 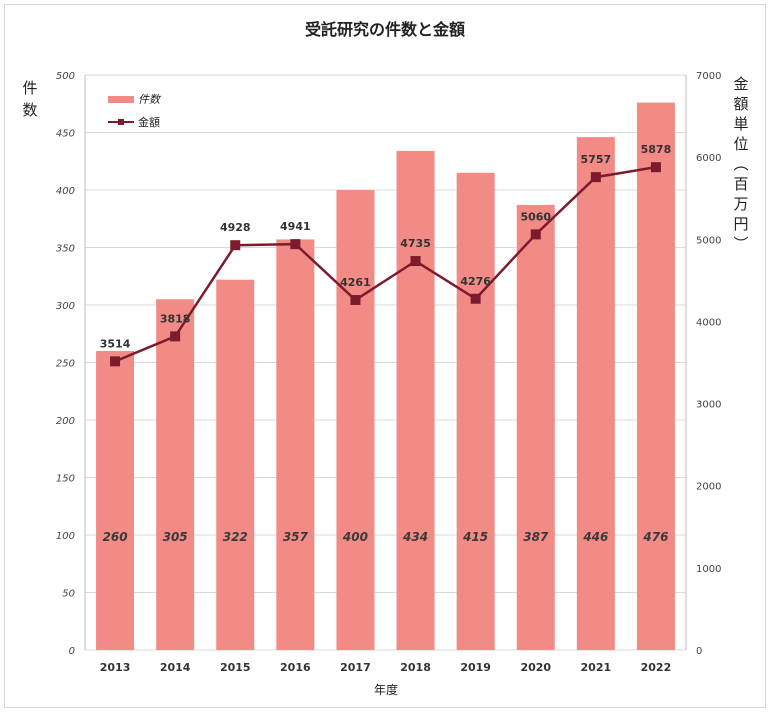 I want to click on amount-marker-2015, so click(x=235, y=245).